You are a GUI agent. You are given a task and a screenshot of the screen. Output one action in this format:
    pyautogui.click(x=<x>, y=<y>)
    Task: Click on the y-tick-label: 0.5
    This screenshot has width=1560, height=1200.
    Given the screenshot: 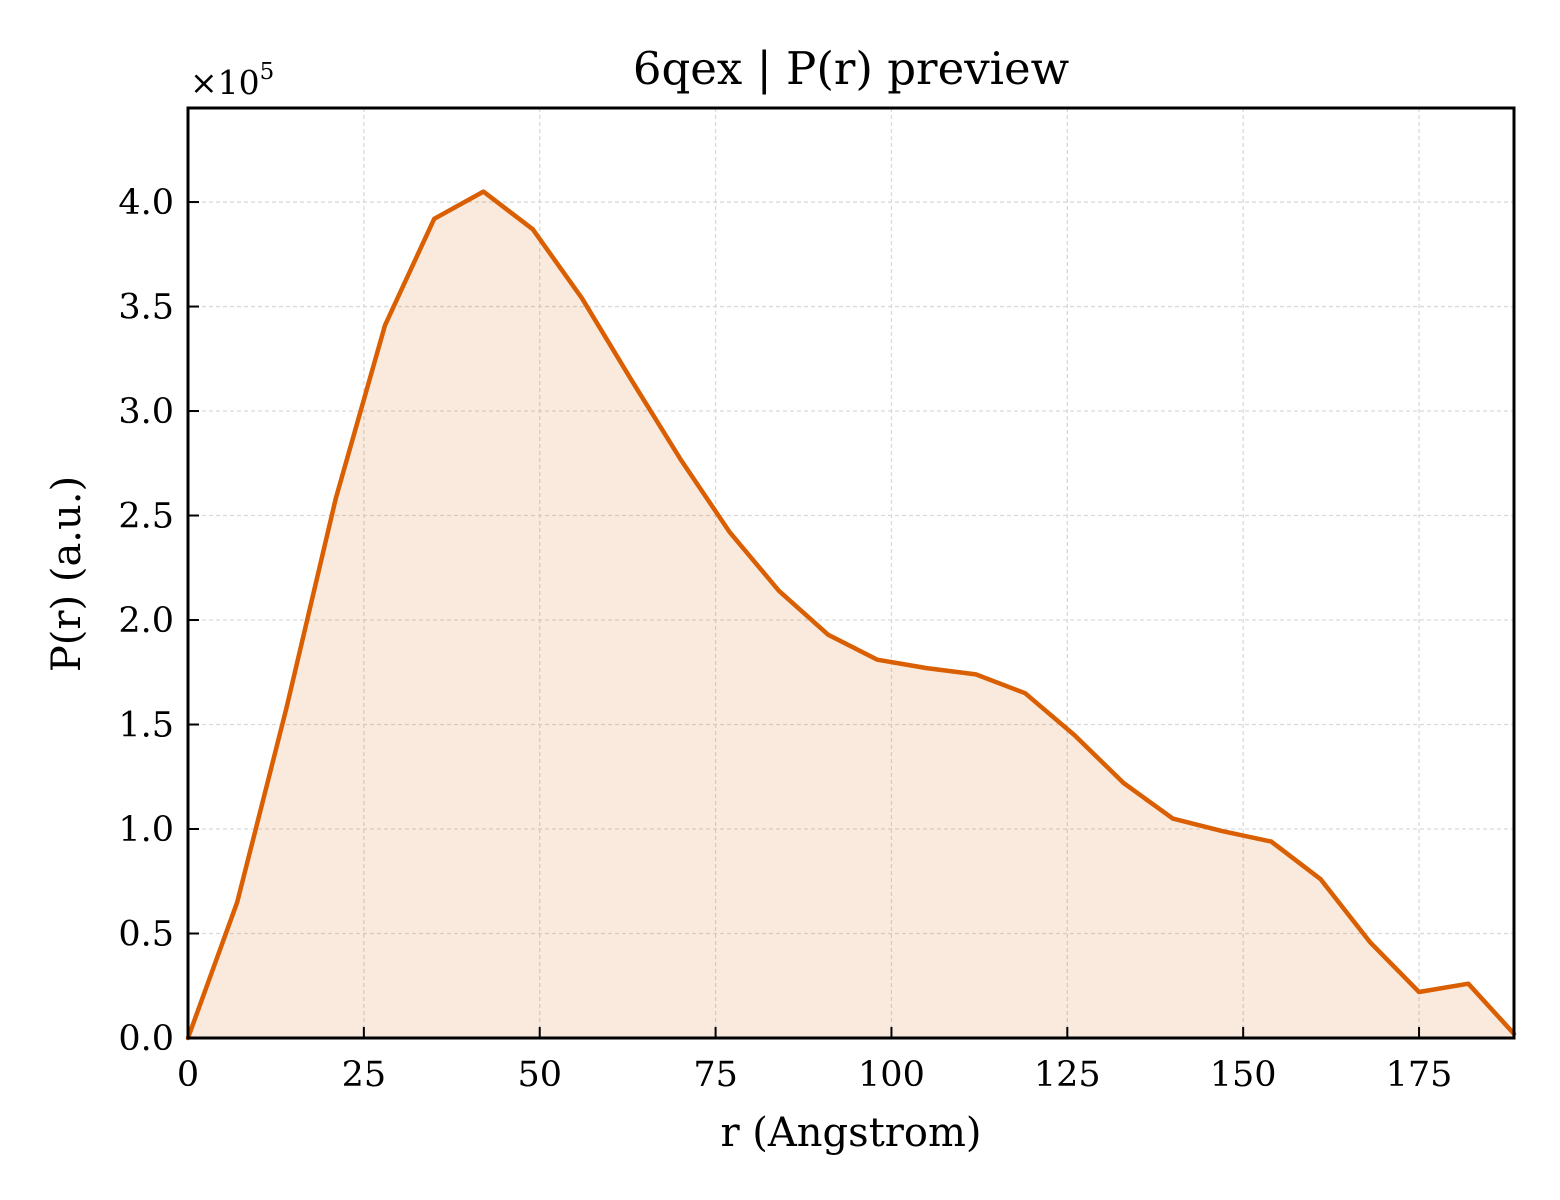 What is the action you would take?
    pyautogui.click(x=146, y=935)
    